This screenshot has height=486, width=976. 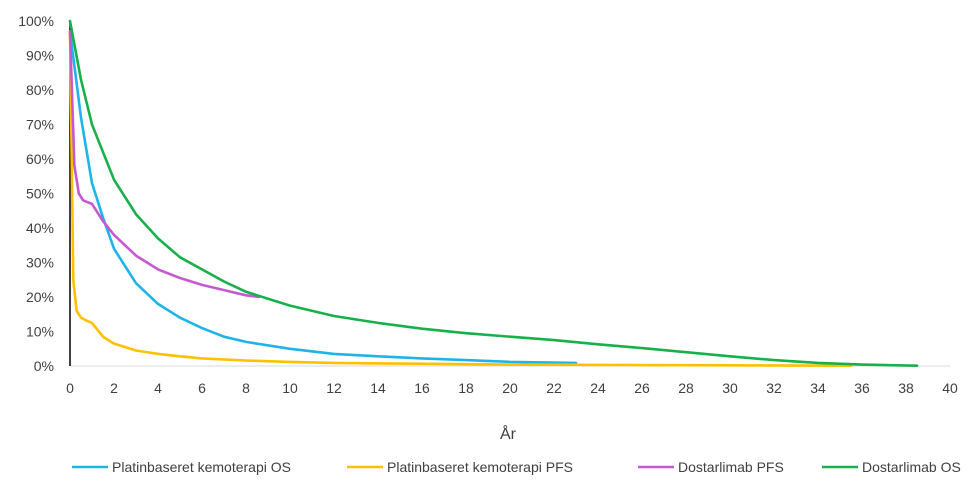 I want to click on x-tick-label: 22, so click(x=554, y=388).